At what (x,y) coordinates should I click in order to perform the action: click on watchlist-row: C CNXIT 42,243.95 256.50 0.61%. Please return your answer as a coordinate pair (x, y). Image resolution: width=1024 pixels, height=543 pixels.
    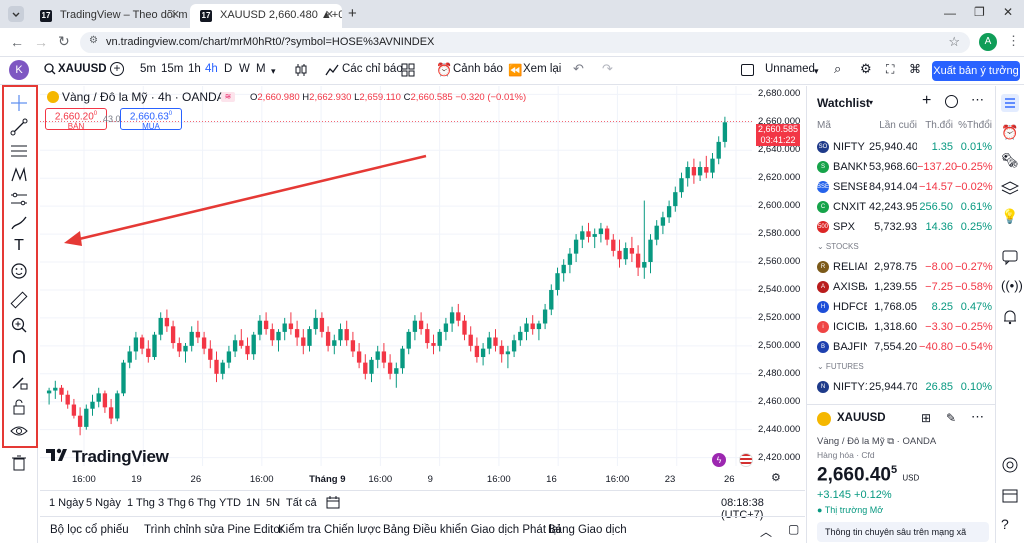
    Looking at the image, I should click on (901, 208).